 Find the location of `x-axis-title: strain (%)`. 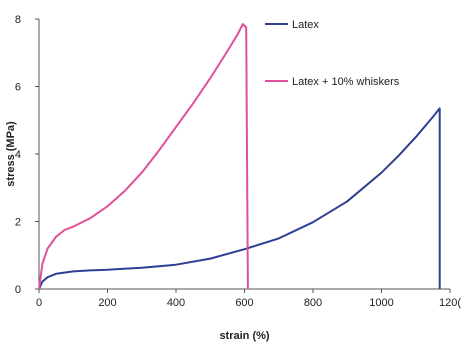

x-axis-title: strain (%) is located at coordinates (244, 336).